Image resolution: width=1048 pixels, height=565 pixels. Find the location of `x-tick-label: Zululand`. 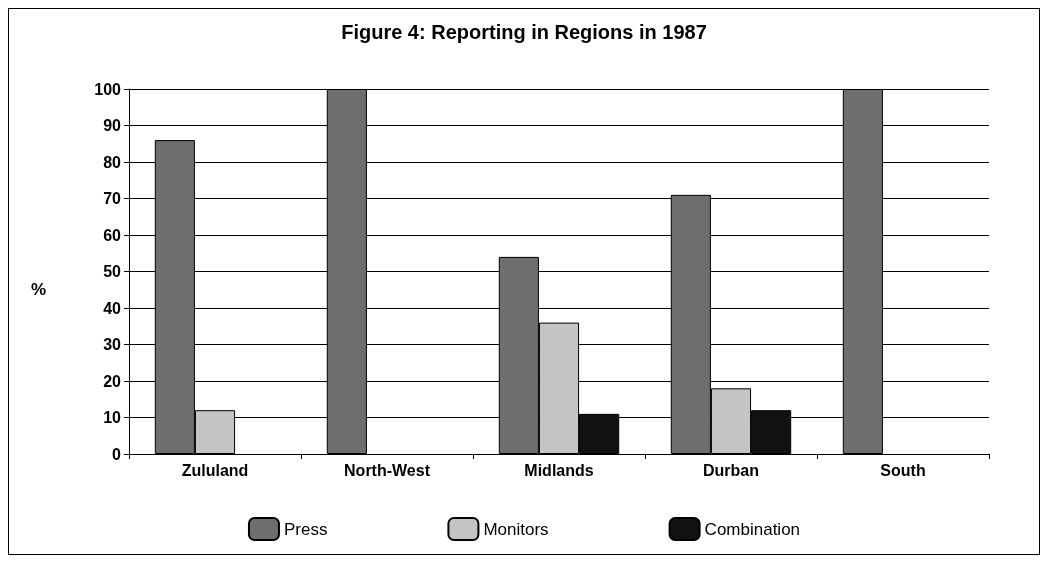

x-tick-label: Zululand is located at coordinates (215, 470).